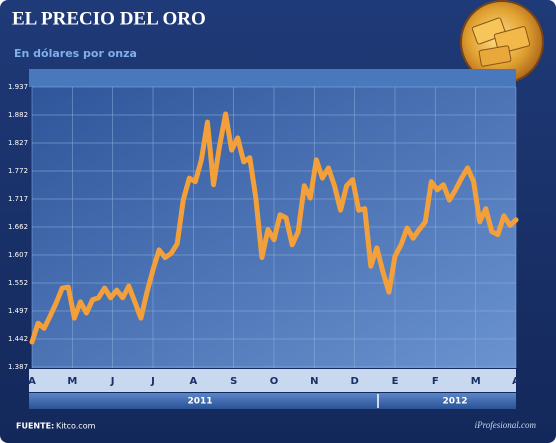  Describe the element at coordinates (18, 199) in the screenshot. I see `y-tick-label: 1.717` at that location.